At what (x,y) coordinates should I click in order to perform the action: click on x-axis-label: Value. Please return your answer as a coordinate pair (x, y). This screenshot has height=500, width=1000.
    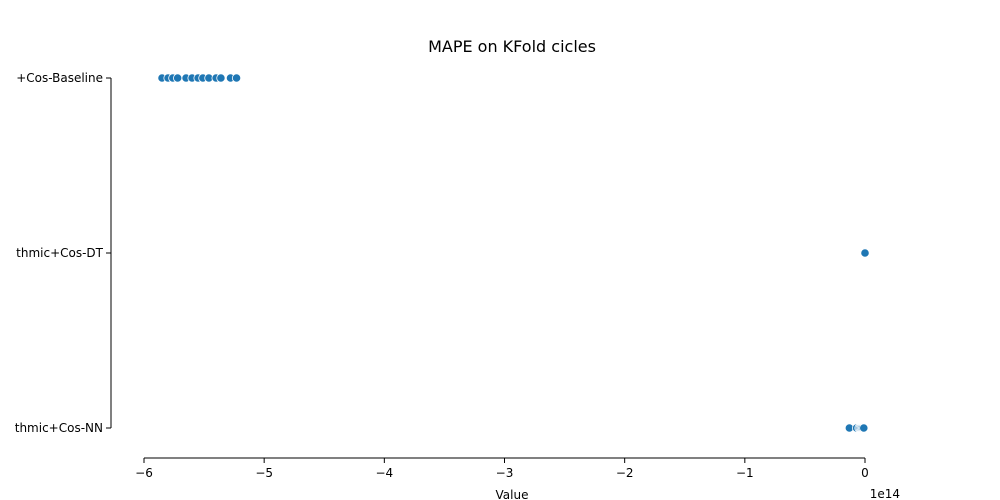
    Looking at the image, I should click on (512, 494).